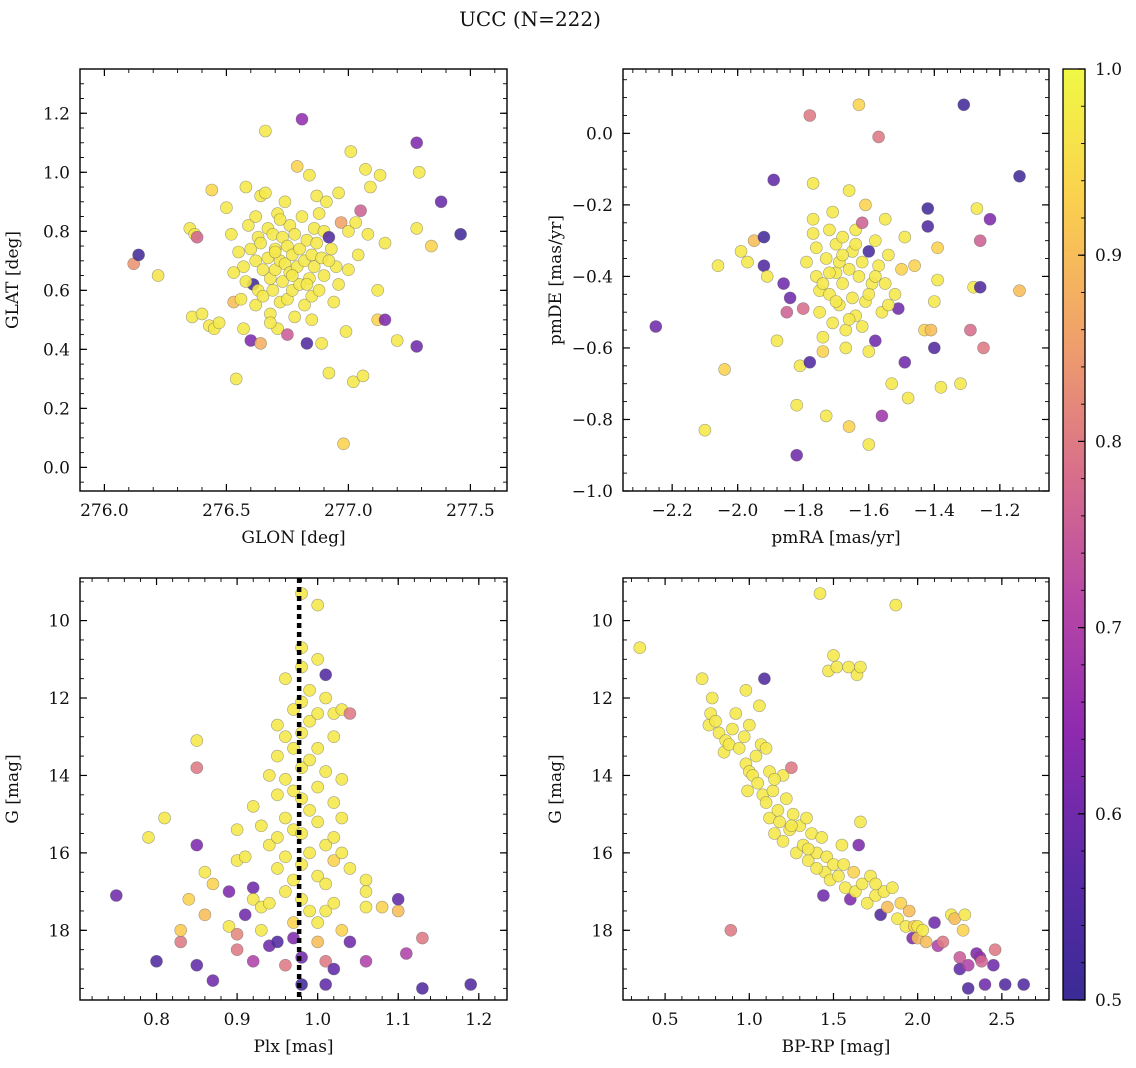 The width and height of the screenshot is (1136, 1068). What do you see at coordinates (1001, 1020) in the screenshot?
I see `x-tick-label: 2.5` at bounding box center [1001, 1020].